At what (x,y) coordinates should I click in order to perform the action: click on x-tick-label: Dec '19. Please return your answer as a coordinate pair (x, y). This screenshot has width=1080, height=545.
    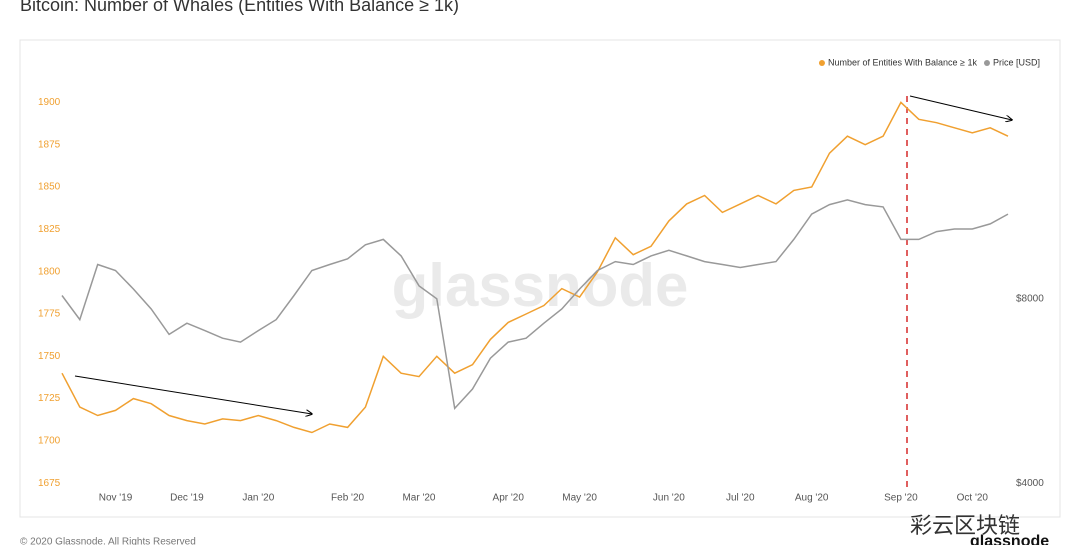
    Looking at the image, I should click on (187, 498).